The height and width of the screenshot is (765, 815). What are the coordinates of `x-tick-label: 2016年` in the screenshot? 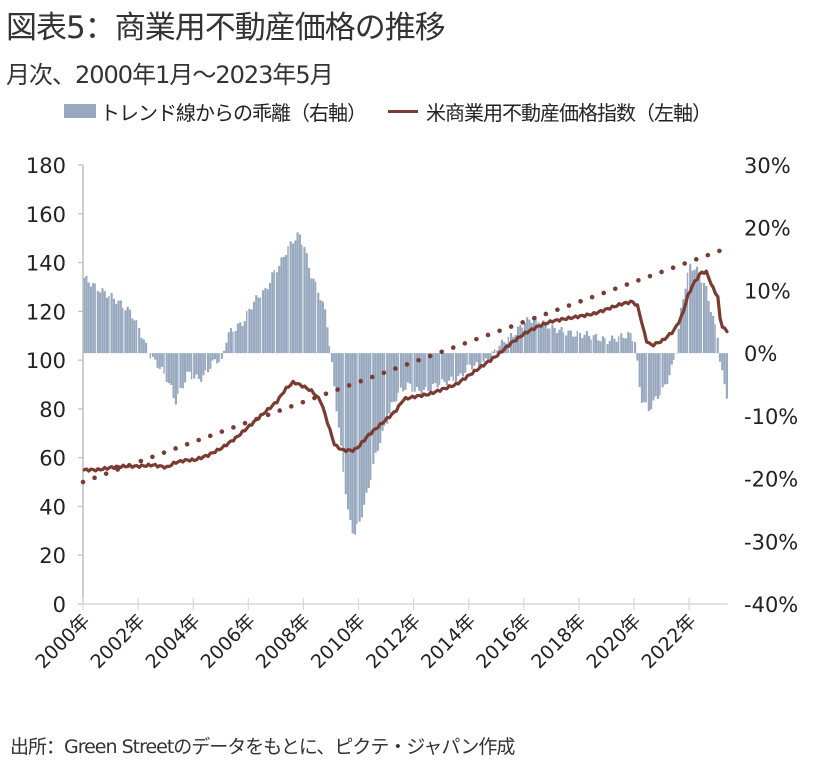 It's located at (503, 641).